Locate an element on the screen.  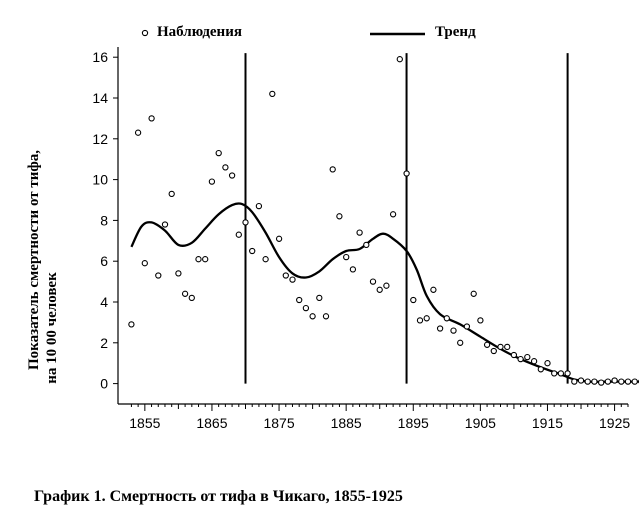
y-tick-label: 0 is located at coordinates (104, 384).